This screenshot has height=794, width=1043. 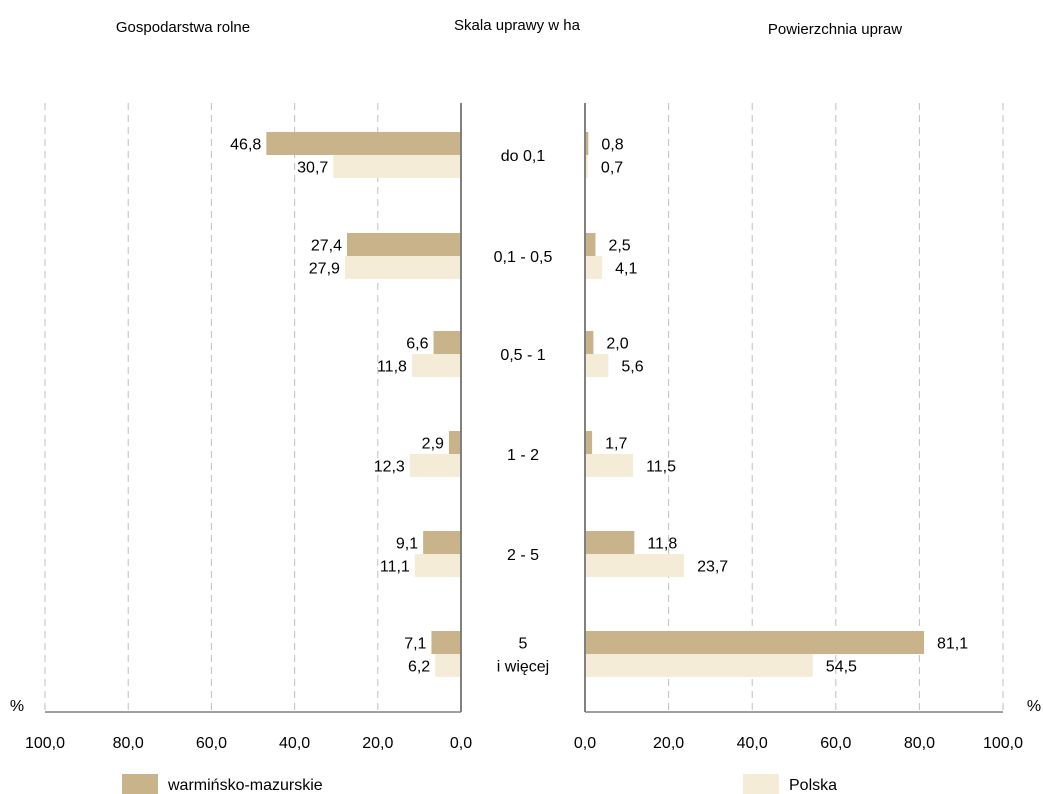 I want to click on tick-label-left-3: 40,0, so click(x=294, y=743).